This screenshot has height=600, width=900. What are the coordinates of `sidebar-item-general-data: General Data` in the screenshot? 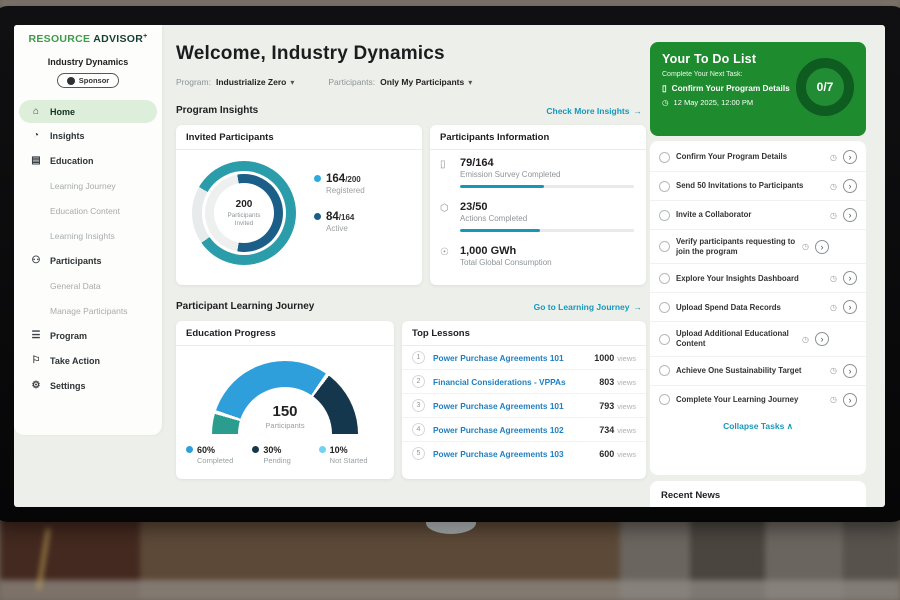 It's located at (88, 285).